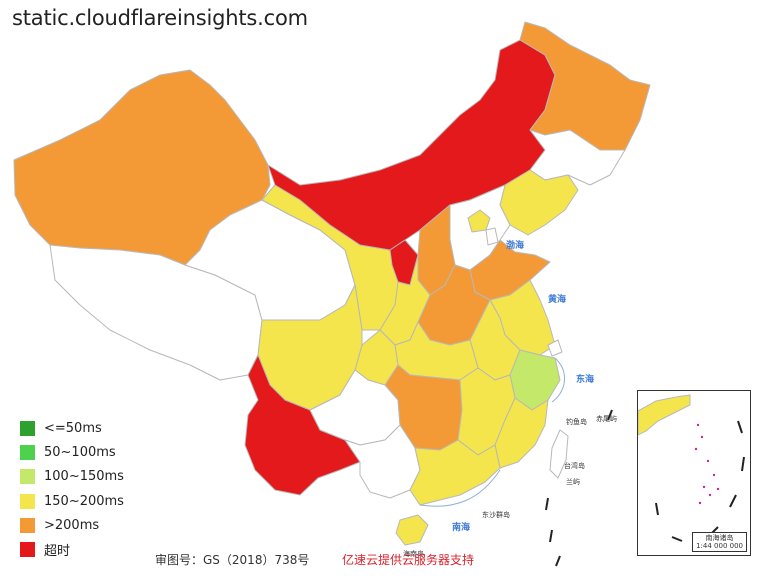 Image resolution: width=758 pixels, height=587 pixels. I want to click on map-title: static.cloudflareinsights.com, so click(160, 18).